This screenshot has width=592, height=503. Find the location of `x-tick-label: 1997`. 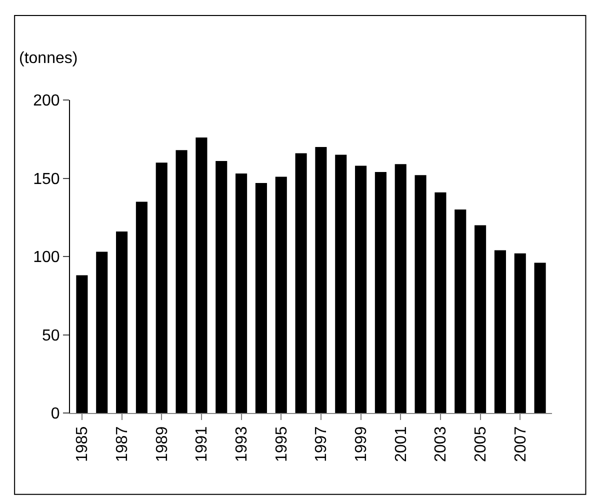

x-tick-label: 1997 is located at coordinates (321, 444).